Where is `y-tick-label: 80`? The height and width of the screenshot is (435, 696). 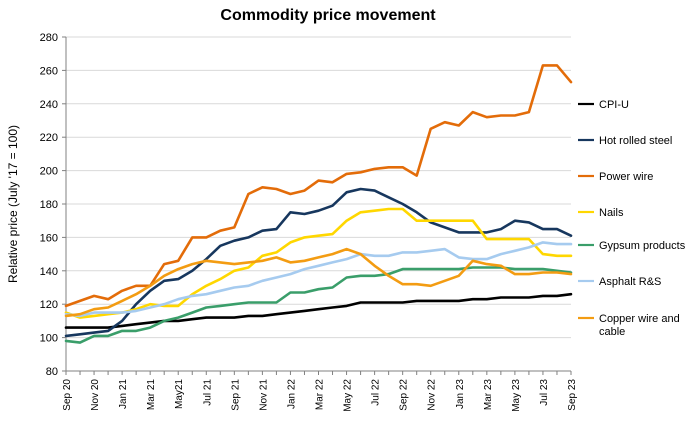 y-tick-label: 80 is located at coordinates (52, 372).